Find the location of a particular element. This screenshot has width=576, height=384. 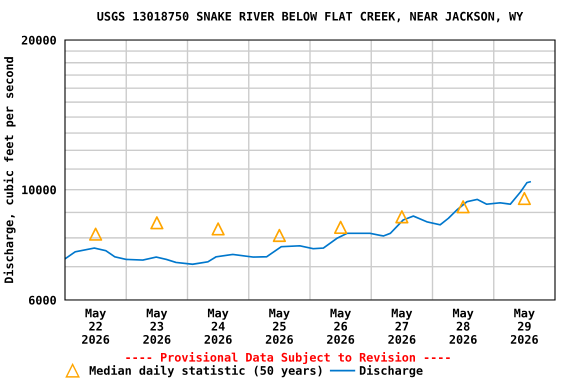

y-tick-label: 10000 is located at coordinates (39, 189).